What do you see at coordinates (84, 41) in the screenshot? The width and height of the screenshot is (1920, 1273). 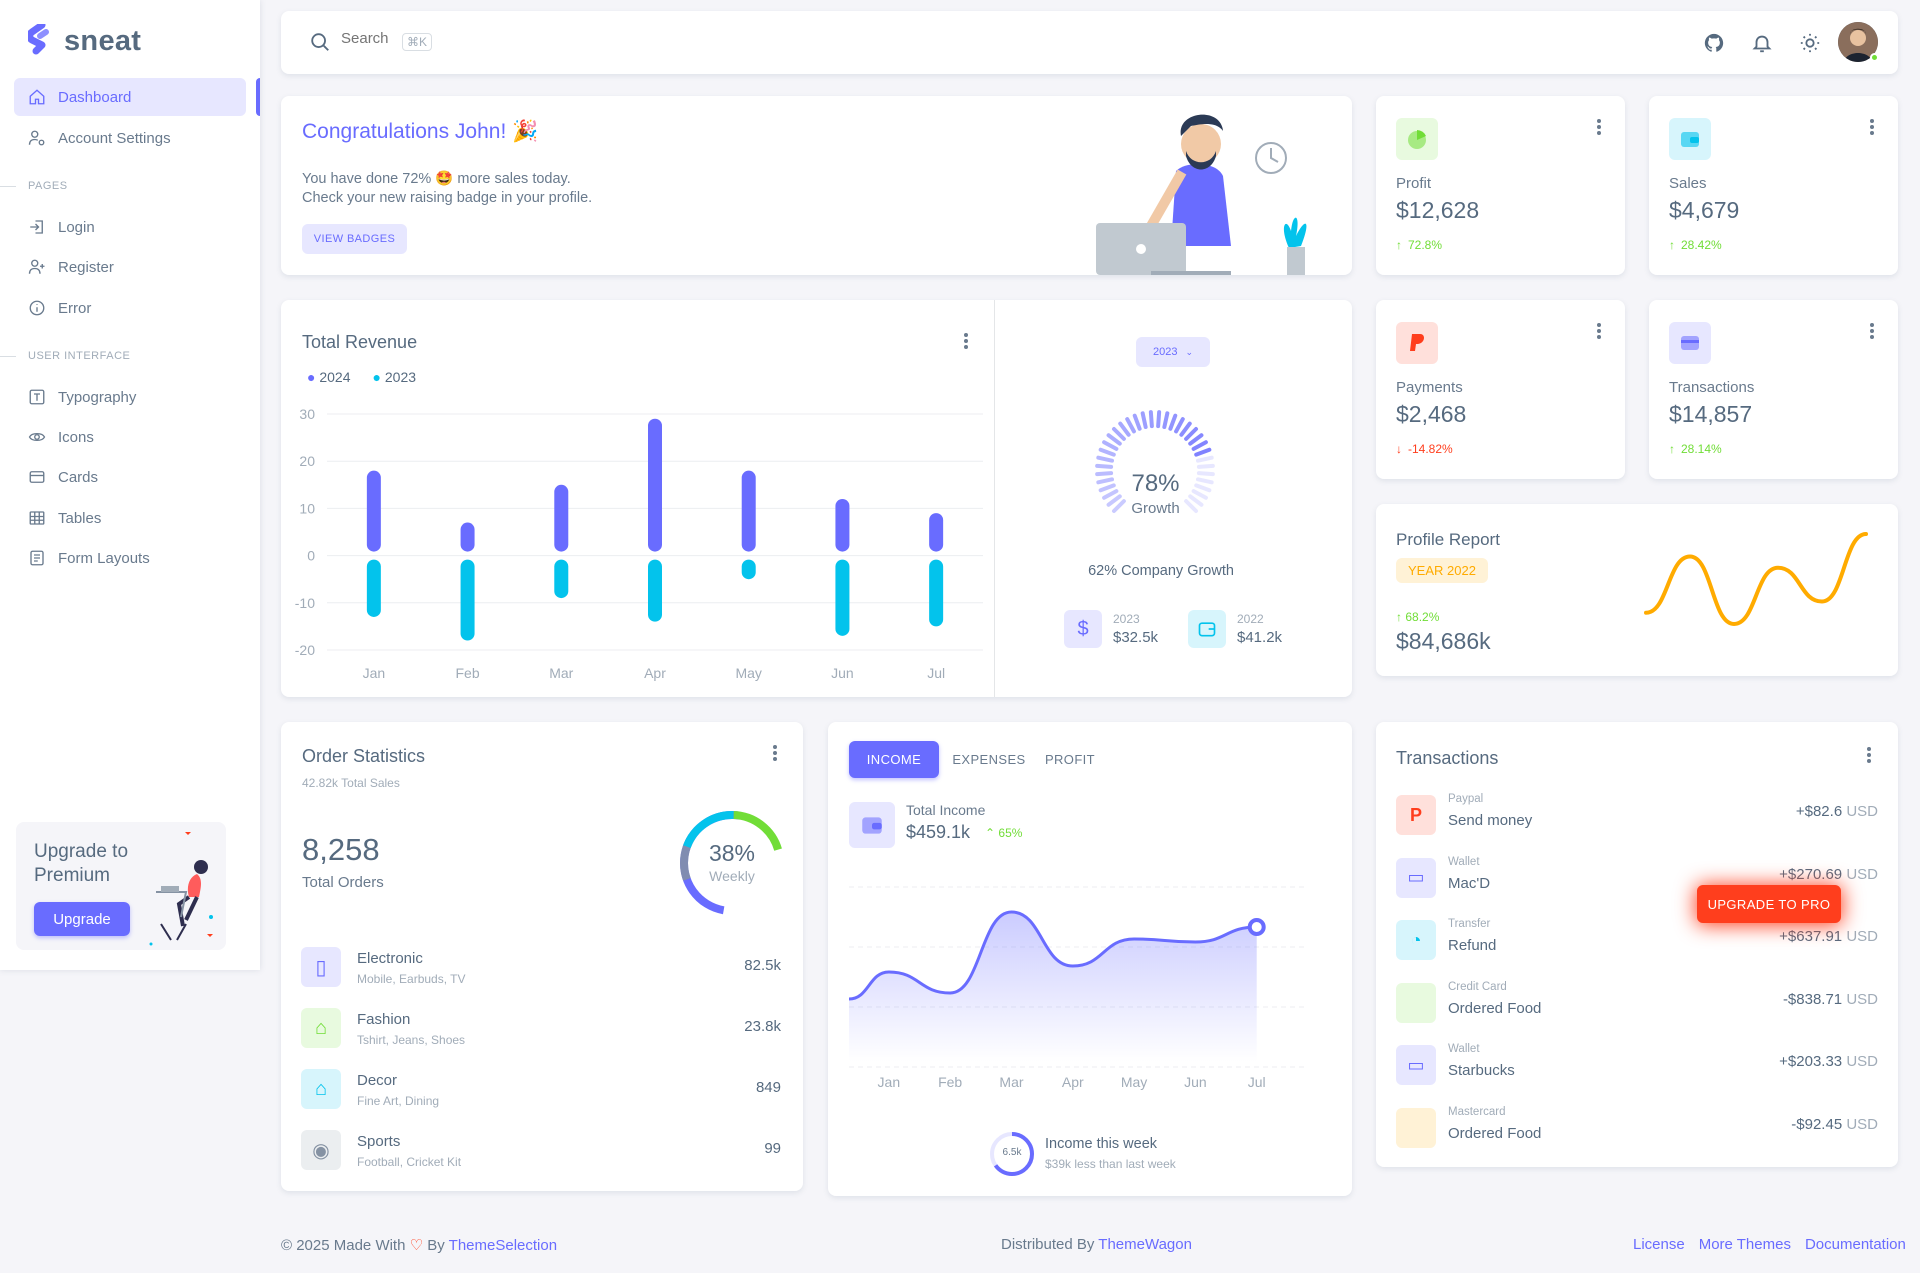 I see `brand-logo: sneat` at bounding box center [84, 41].